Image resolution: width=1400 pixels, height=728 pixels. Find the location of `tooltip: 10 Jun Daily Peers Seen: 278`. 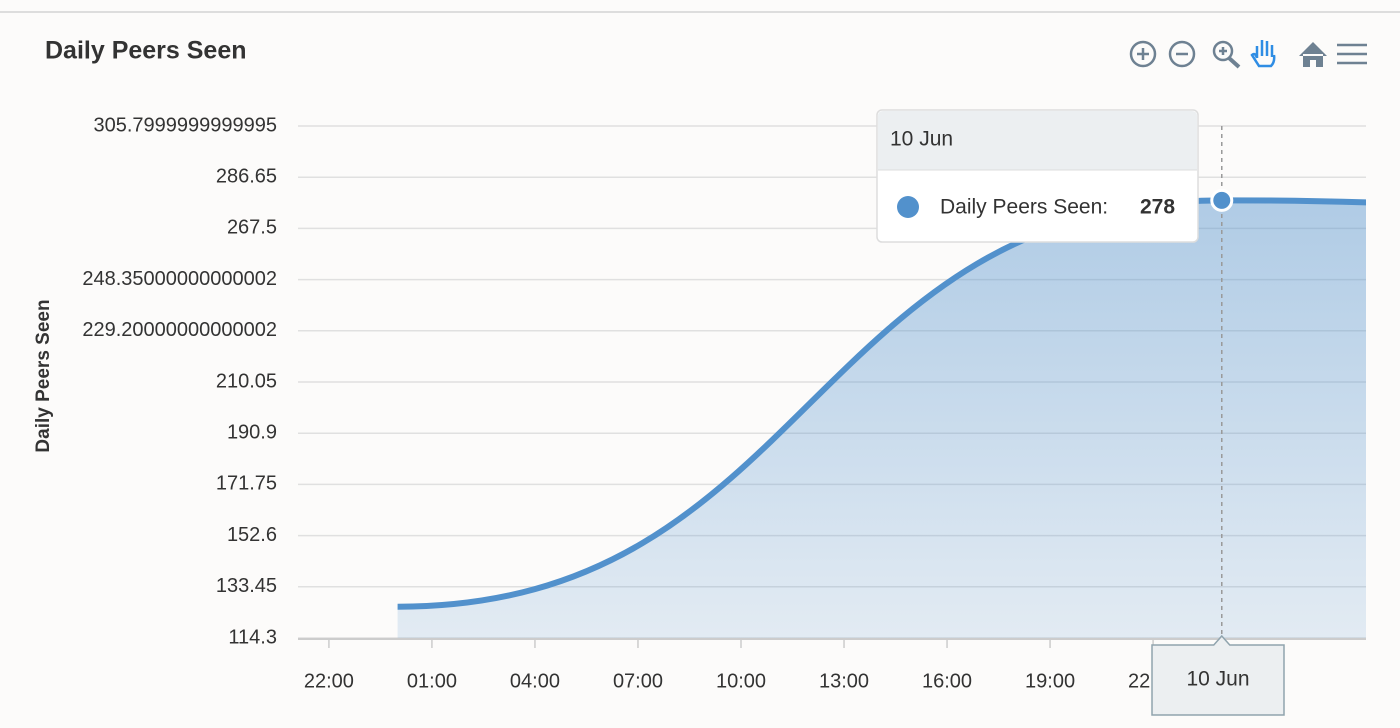

tooltip: 10 Jun Daily Peers Seen: 278 is located at coordinates (1037, 176).